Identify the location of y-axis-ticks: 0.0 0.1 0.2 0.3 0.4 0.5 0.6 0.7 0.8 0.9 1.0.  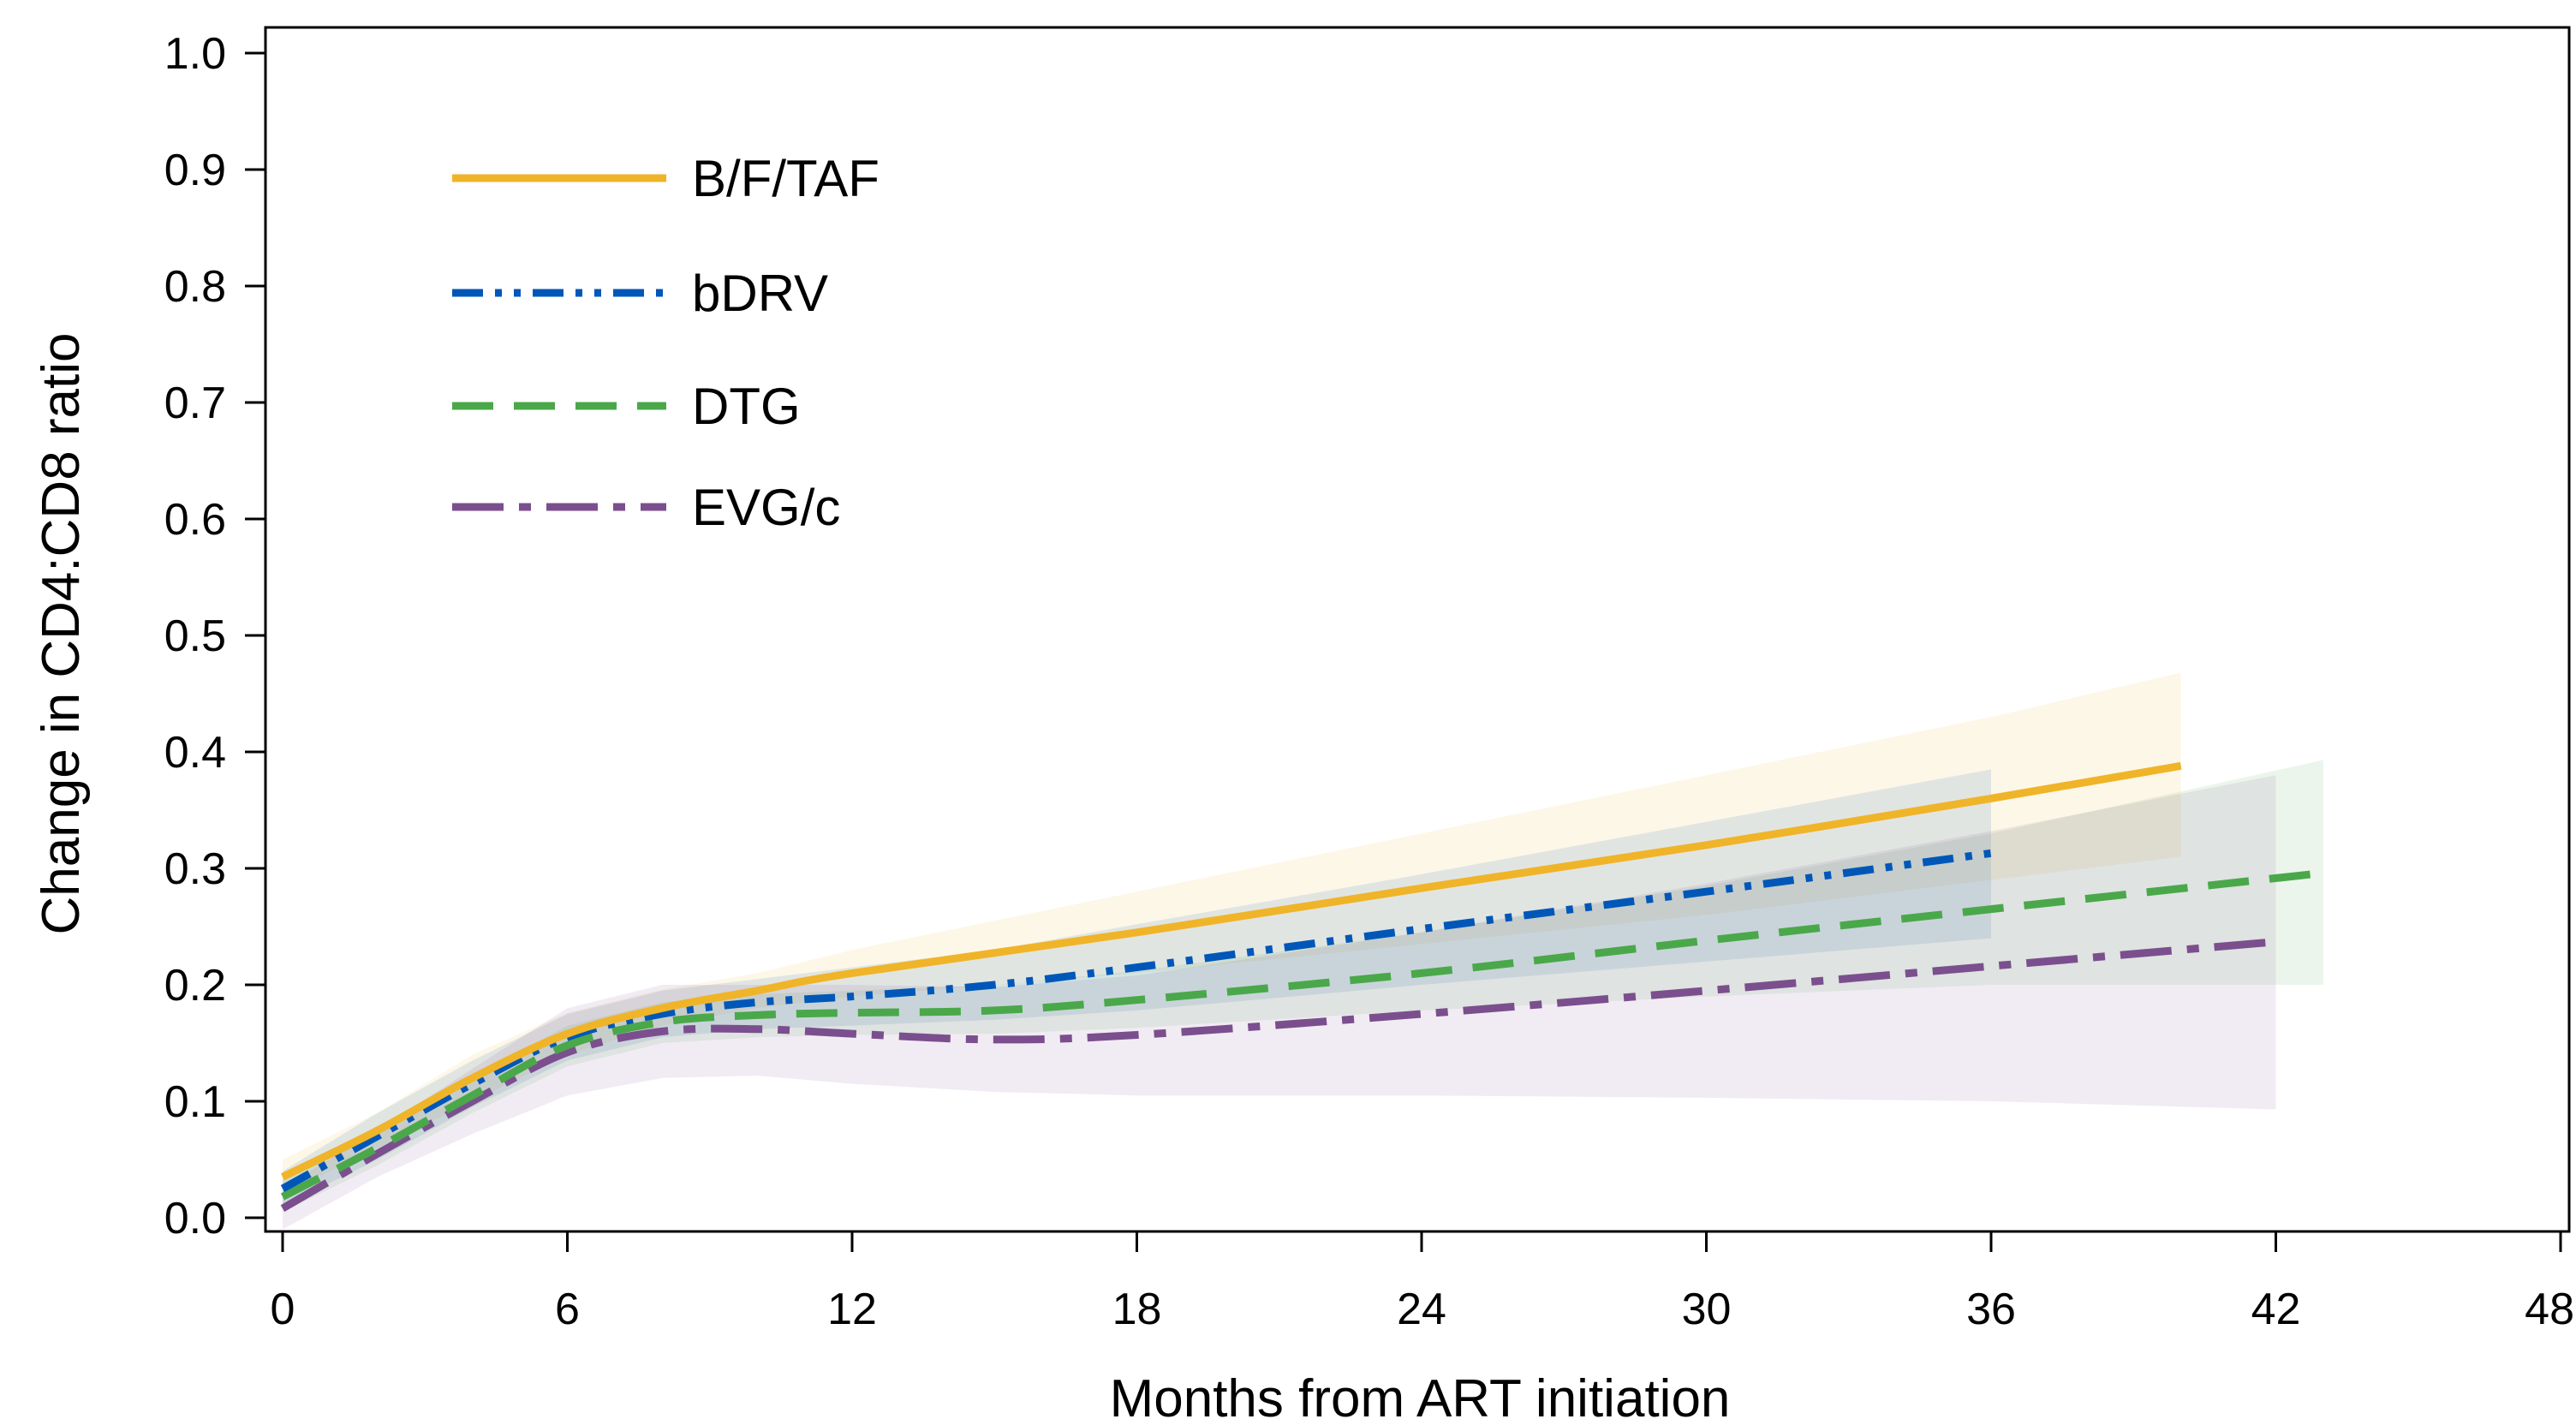
(214, 636).